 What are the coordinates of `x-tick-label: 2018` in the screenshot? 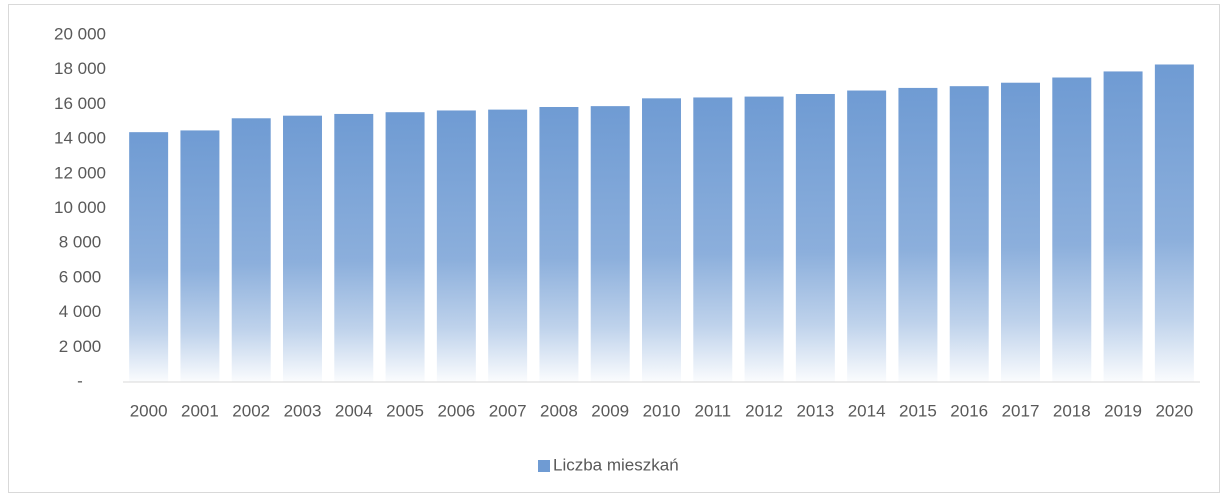 It's located at (1072, 410).